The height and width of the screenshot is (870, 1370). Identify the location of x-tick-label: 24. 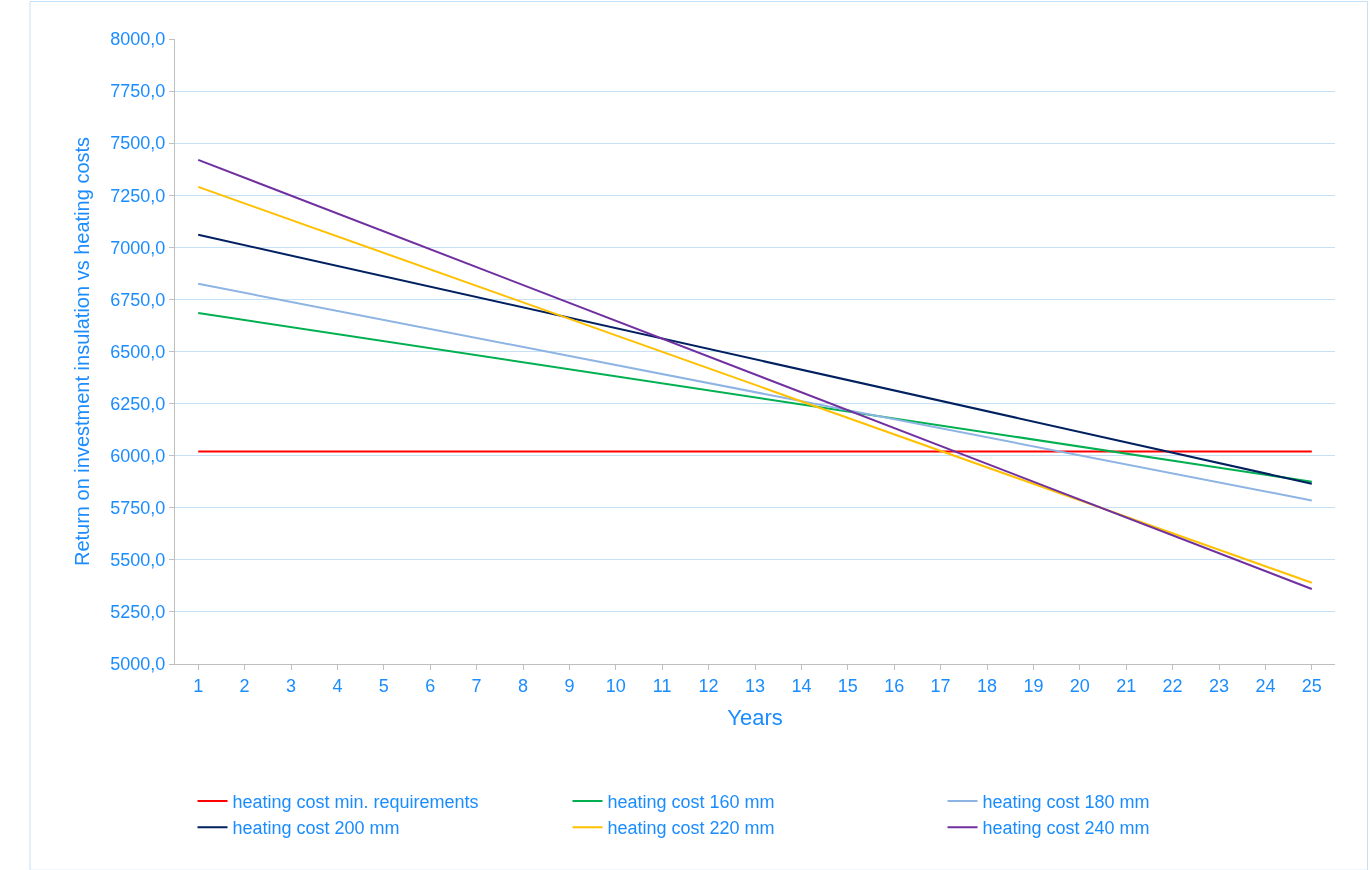
(1265, 685).